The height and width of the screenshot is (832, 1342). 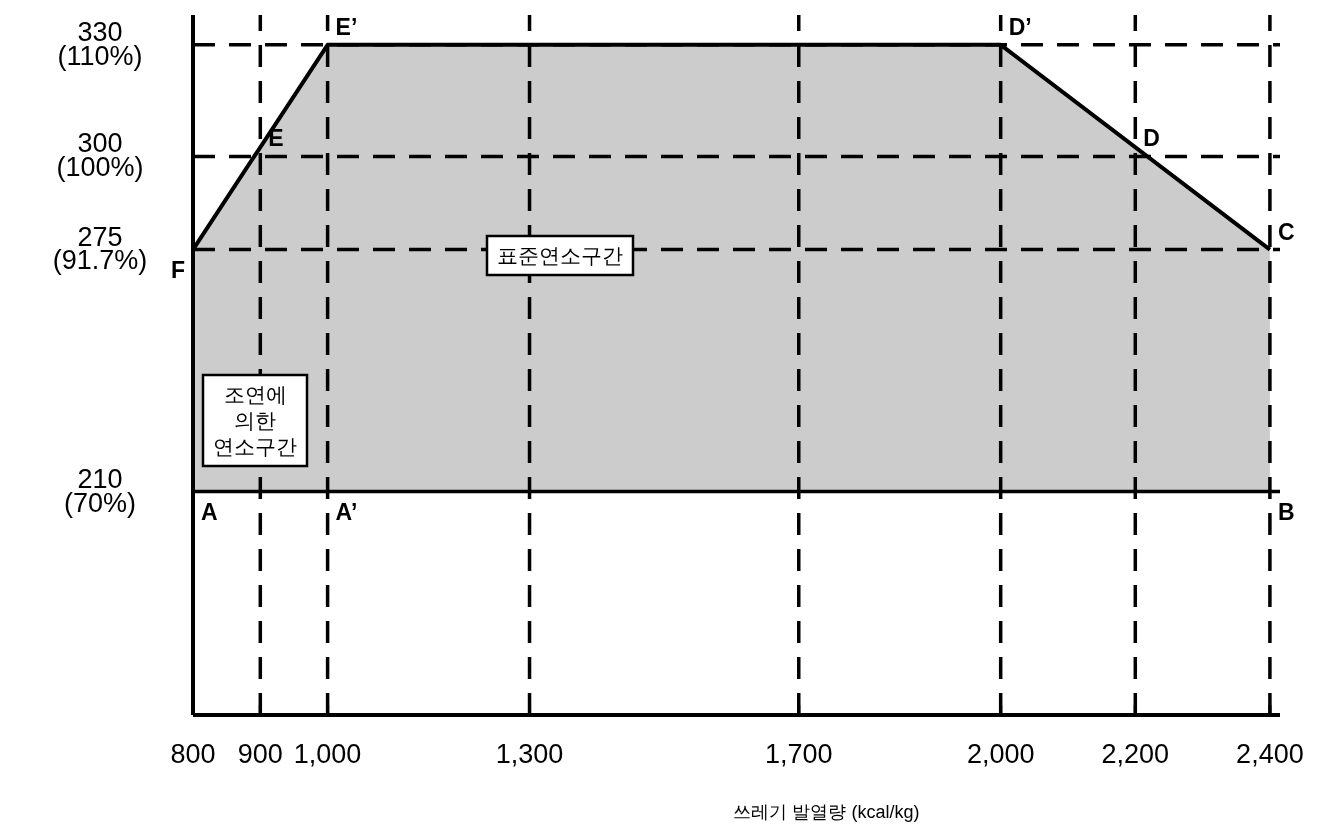 I want to click on annotation: F, so click(x=177, y=269).